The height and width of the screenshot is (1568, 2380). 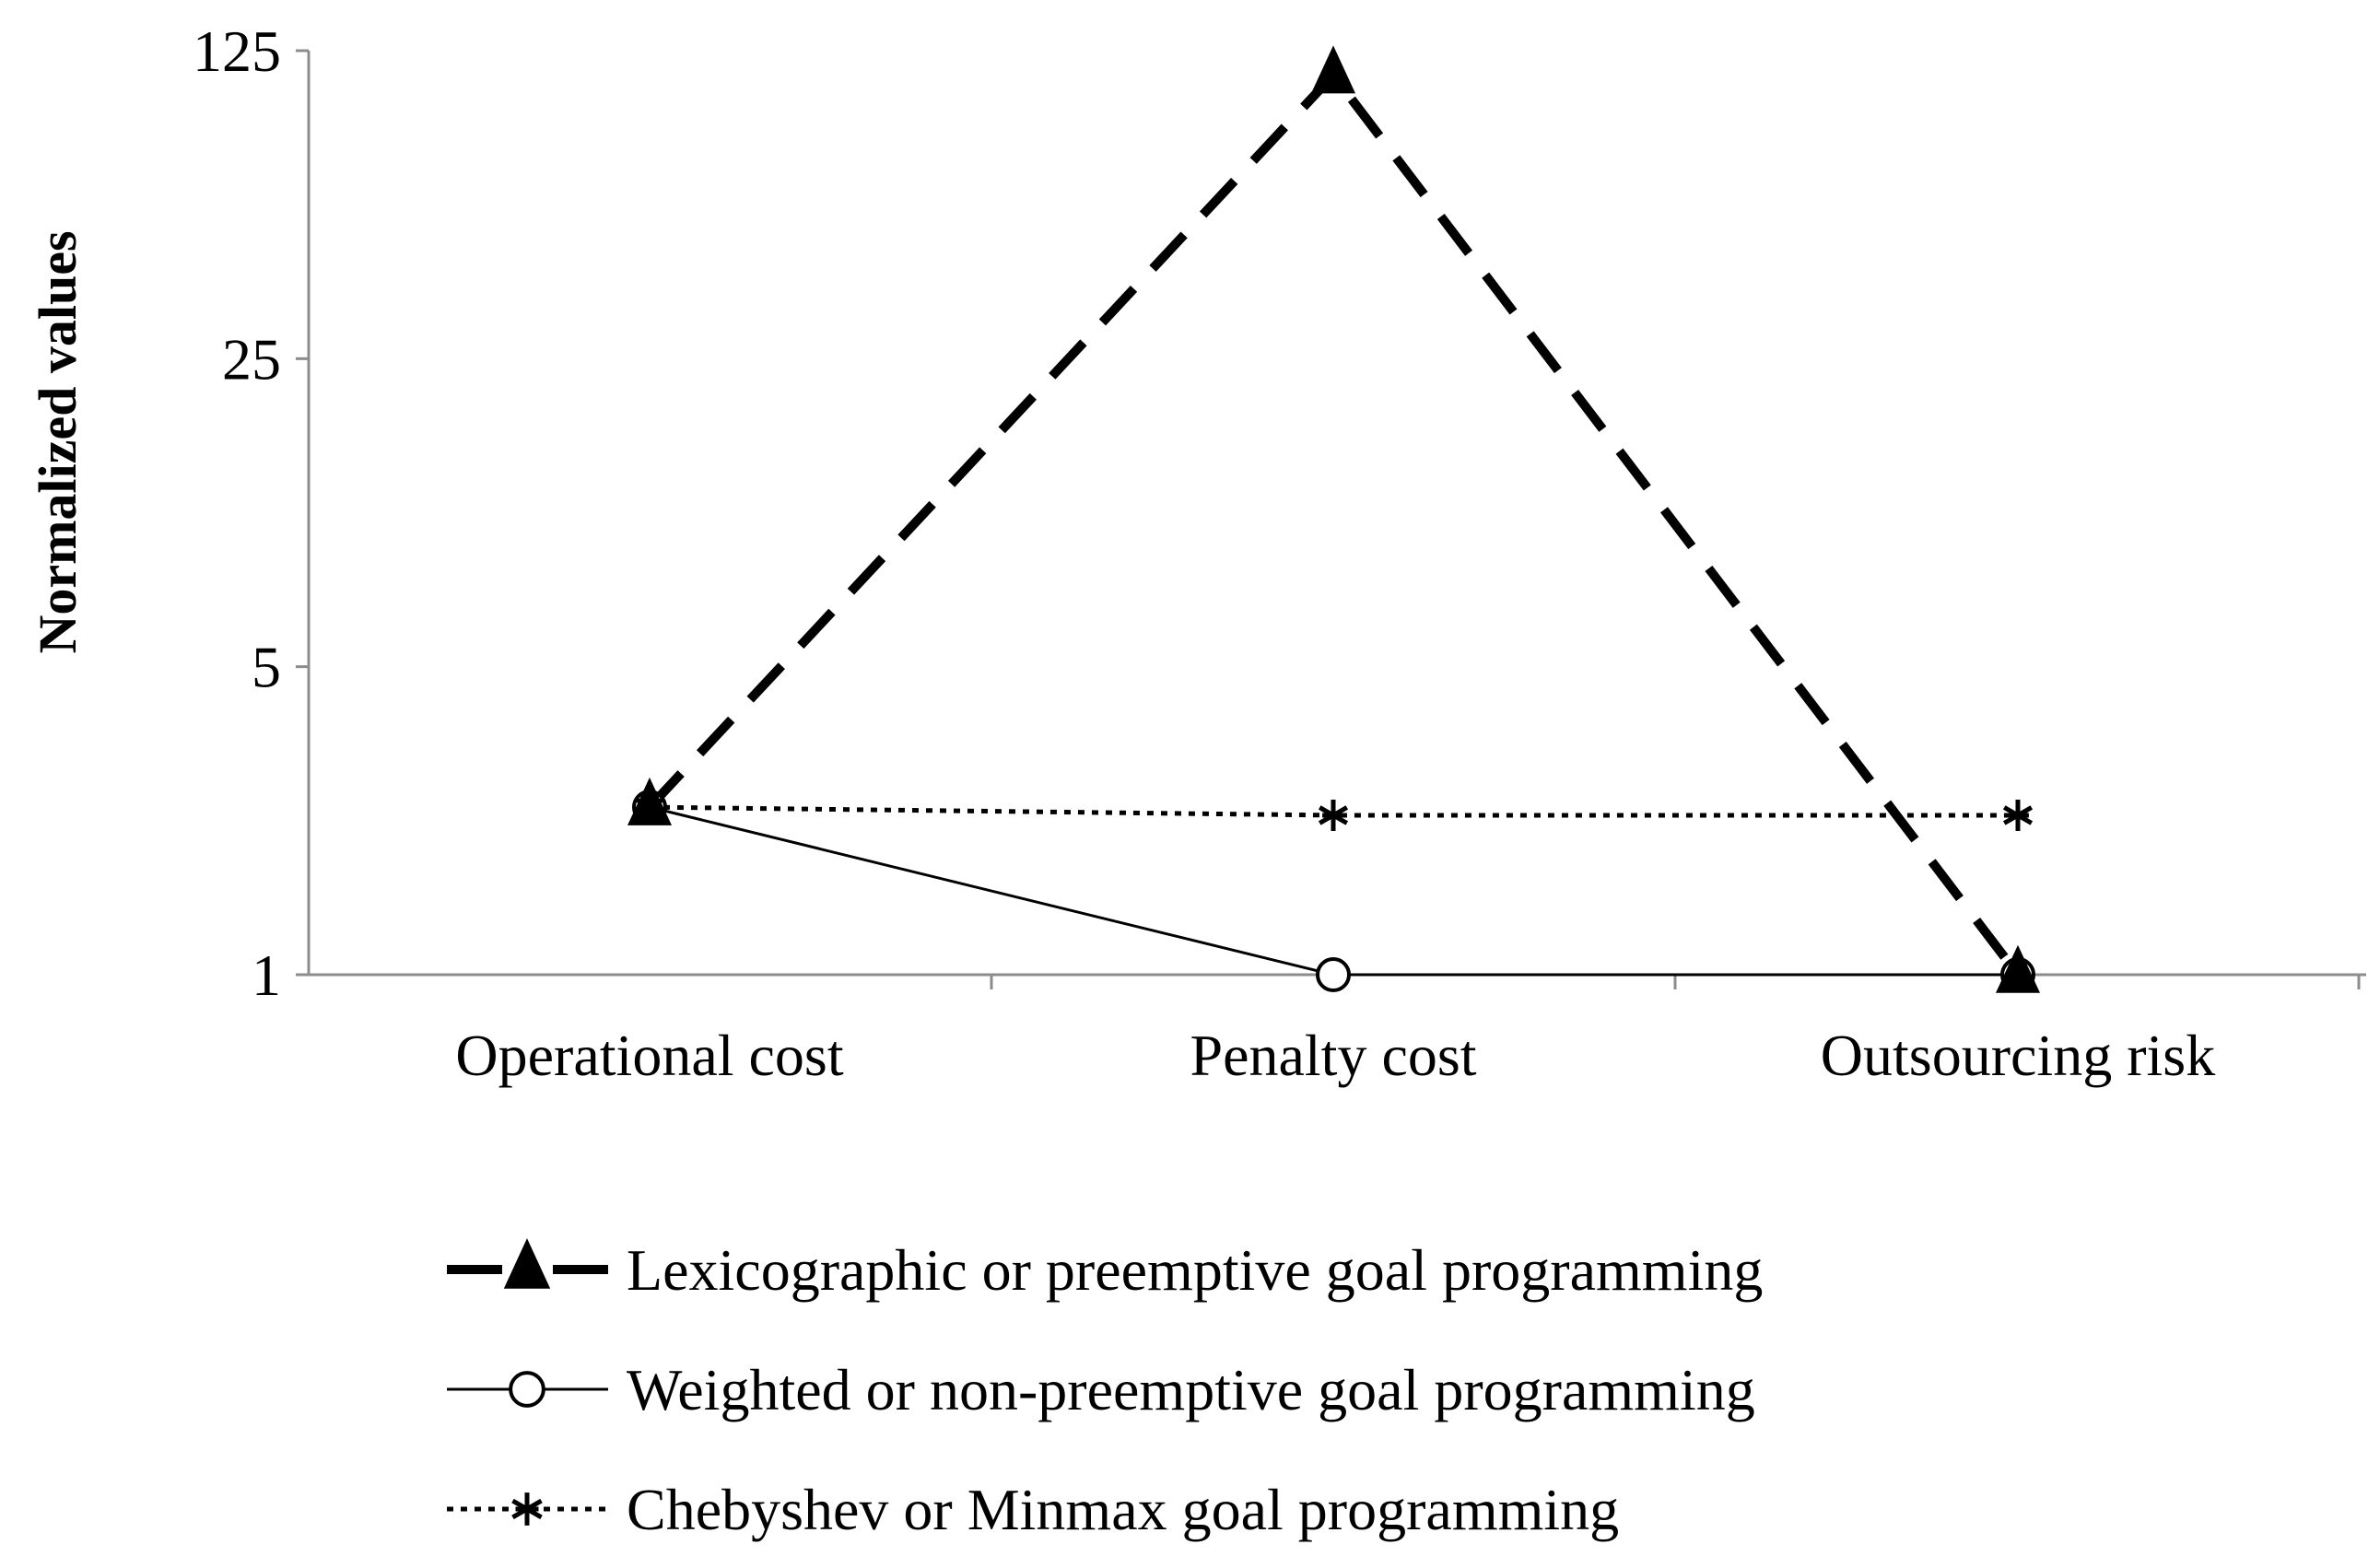 What do you see at coordinates (1333, 1055) in the screenshot?
I see `x-tick-label: Penalty cost` at bounding box center [1333, 1055].